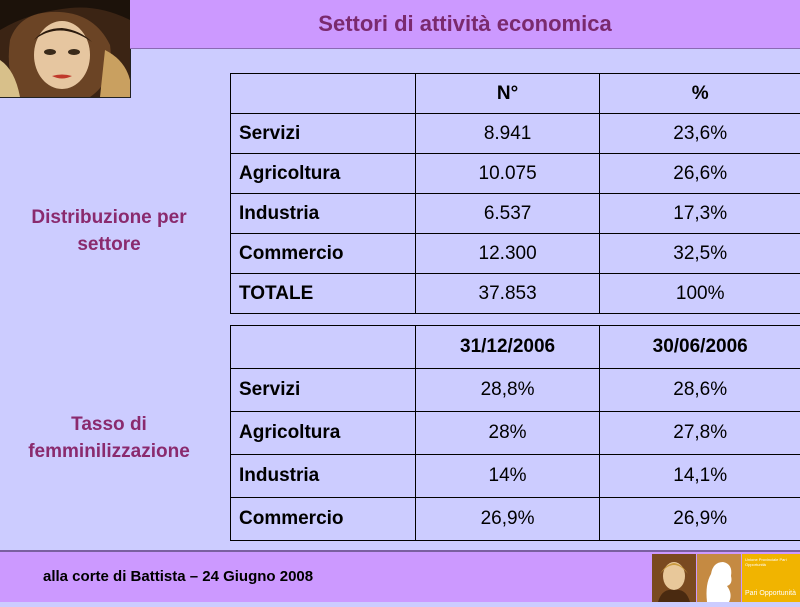  Describe the element at coordinates (700, 134) in the screenshot. I see `percent-cell: 23,6%` at that location.